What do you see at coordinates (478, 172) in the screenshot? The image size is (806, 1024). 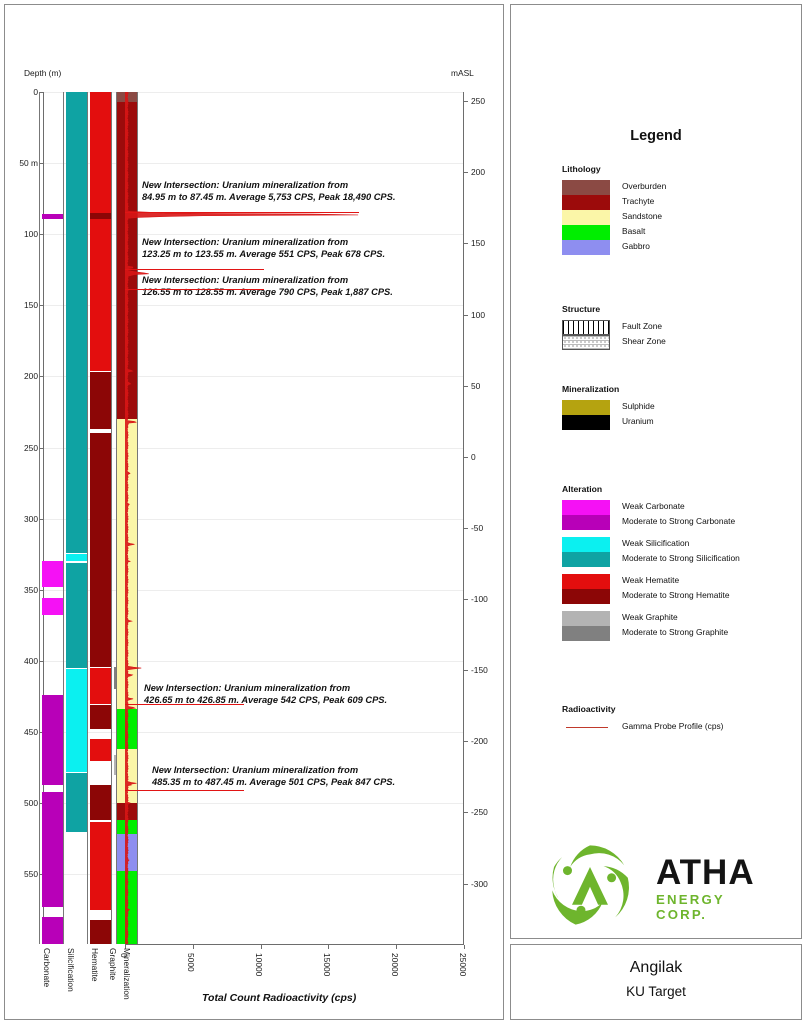 I see `masl-tick-label-1: 200` at bounding box center [478, 172].